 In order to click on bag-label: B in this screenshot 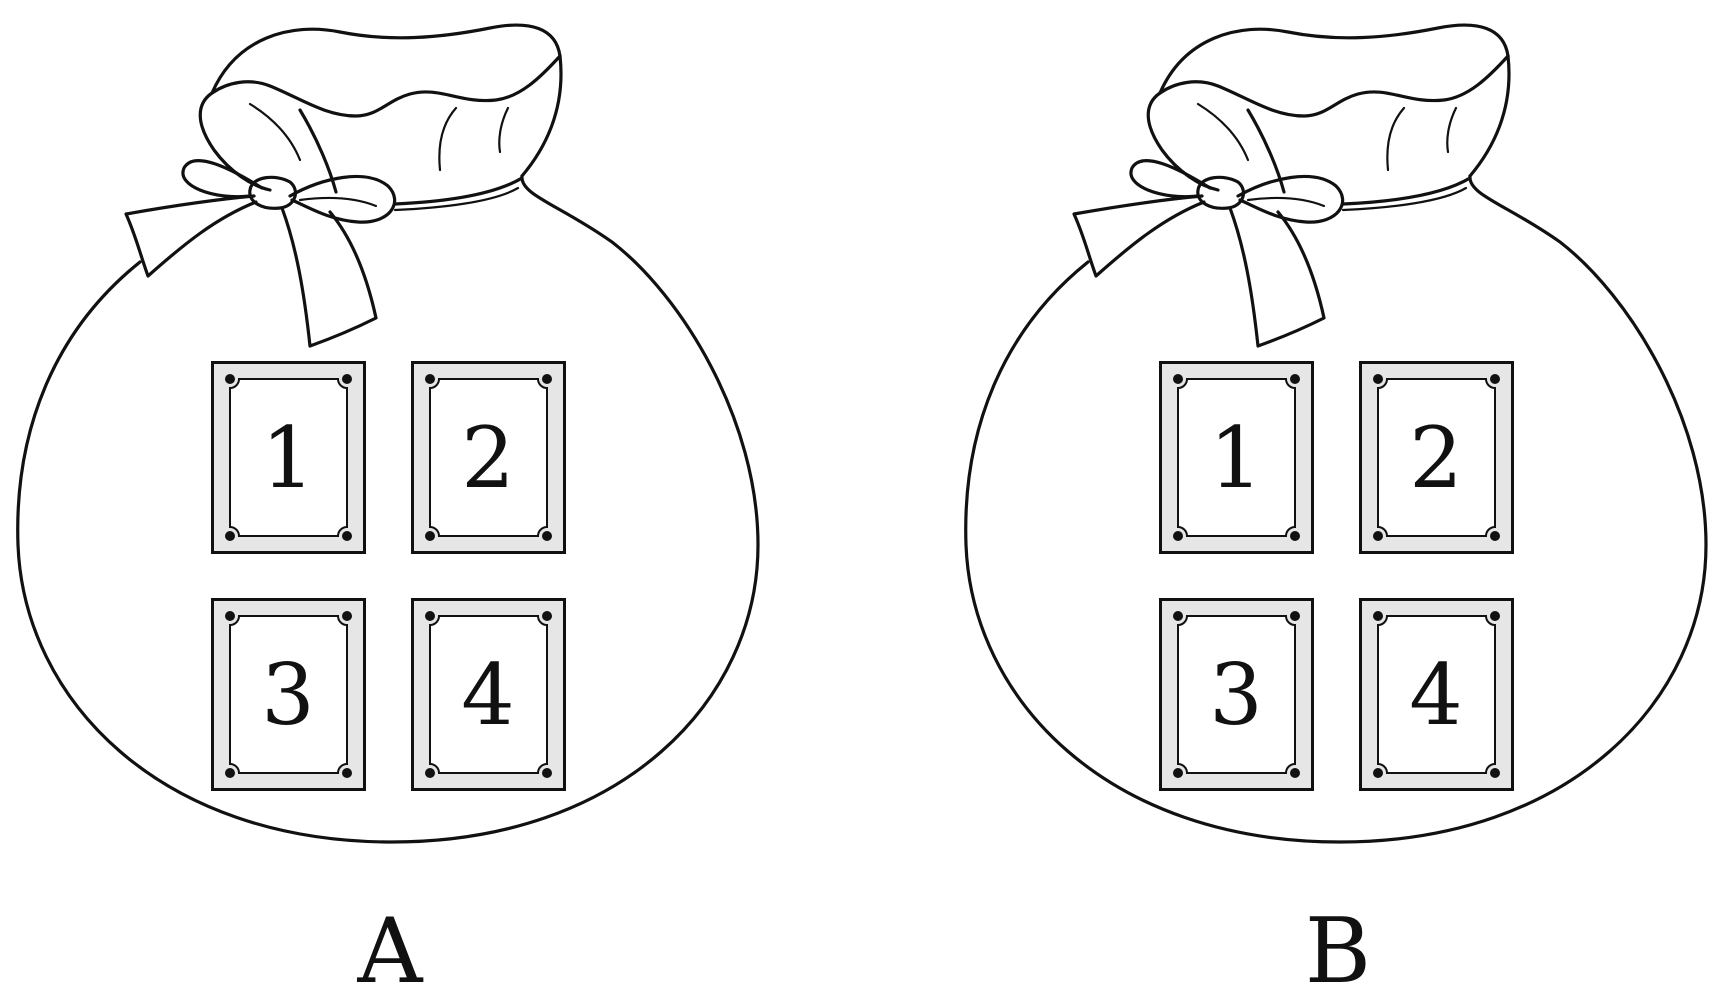, I will do `click(1338, 951)`.